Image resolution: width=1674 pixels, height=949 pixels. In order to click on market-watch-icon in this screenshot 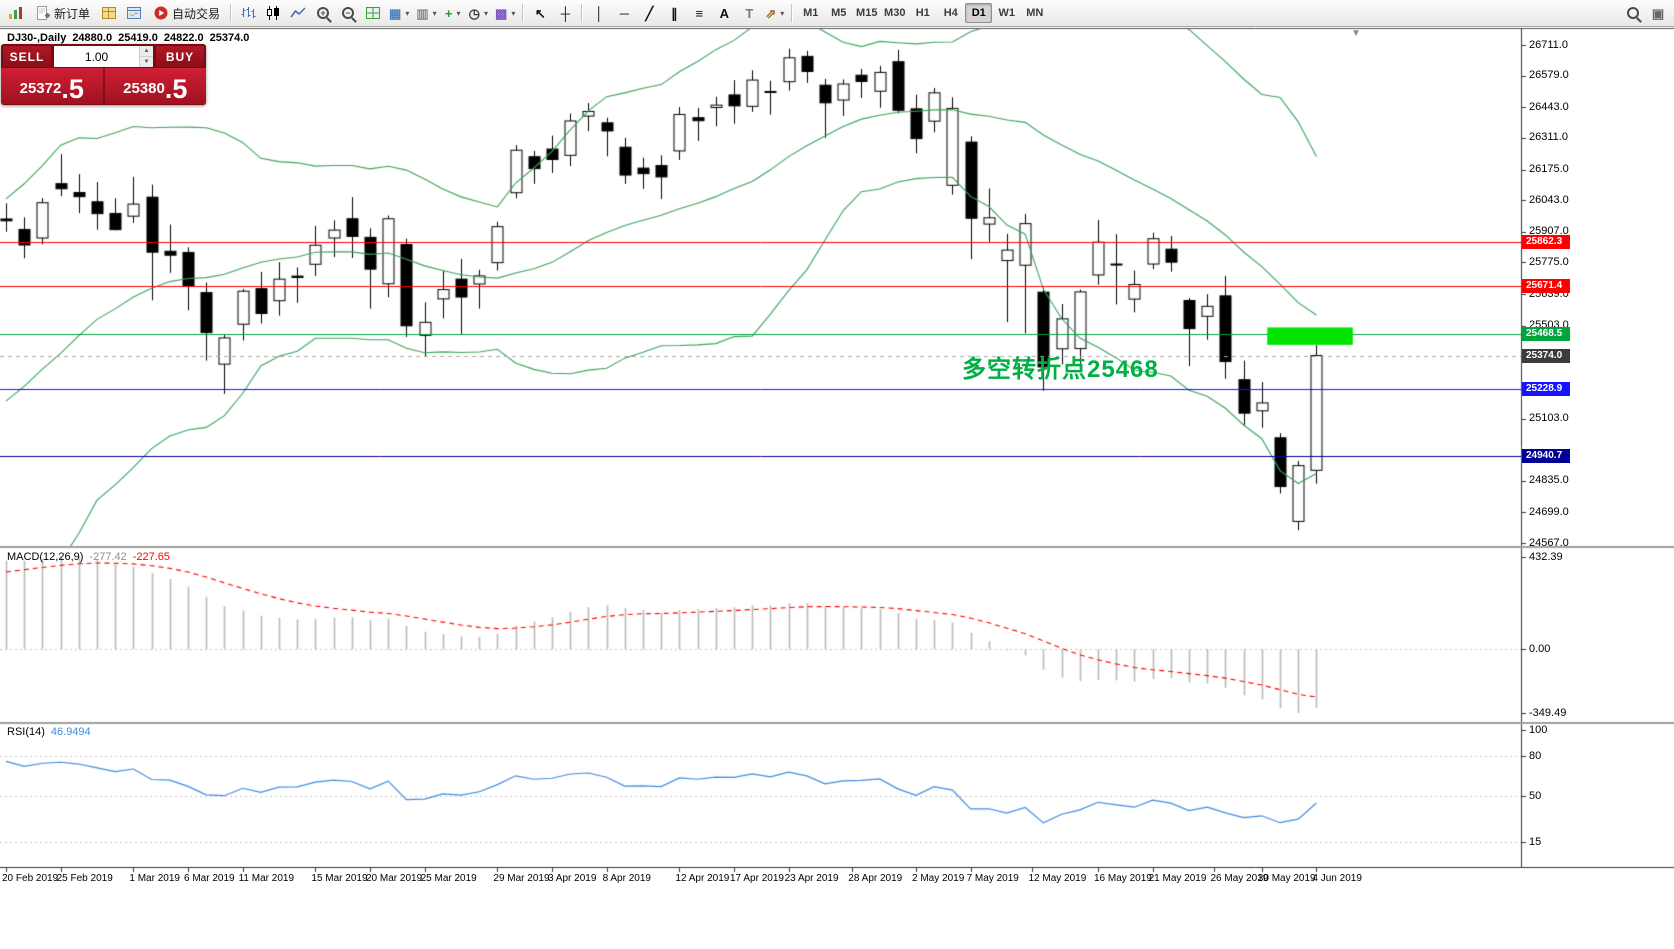, I will do `click(109, 13)`.